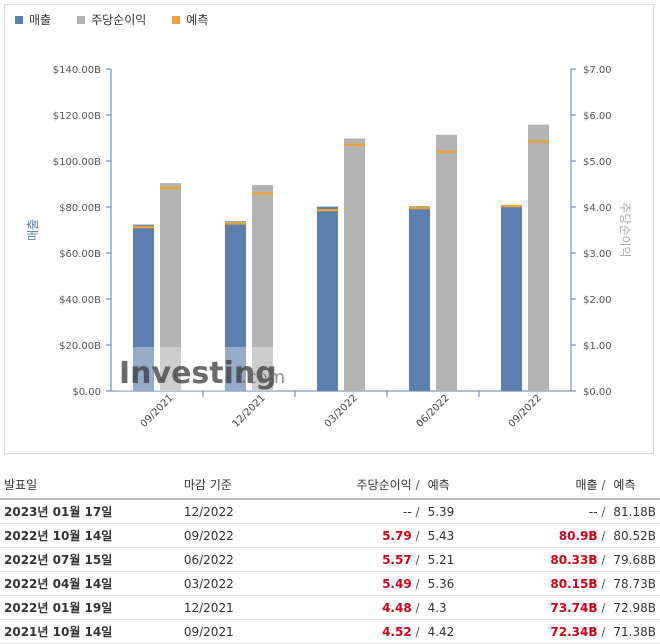  What do you see at coordinates (597, 300) in the screenshot?
I see `right-tick-label: $2.00` at bounding box center [597, 300].